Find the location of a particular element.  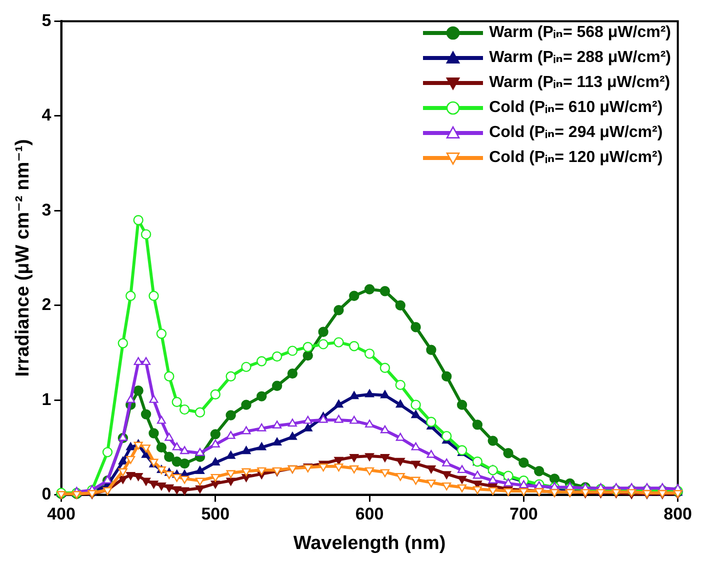

legend-label: Cold (Pᵢₙ= 610 μW/cm²) is located at coordinates (576, 108).